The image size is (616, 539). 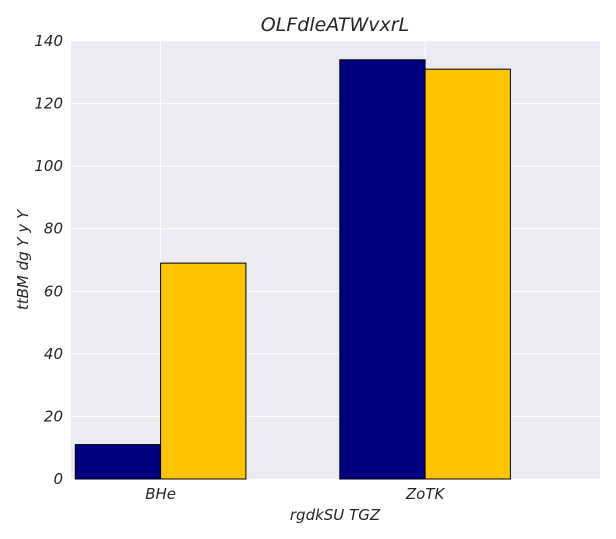 I want to click on y-tick-label: 100, so click(x=48, y=166).